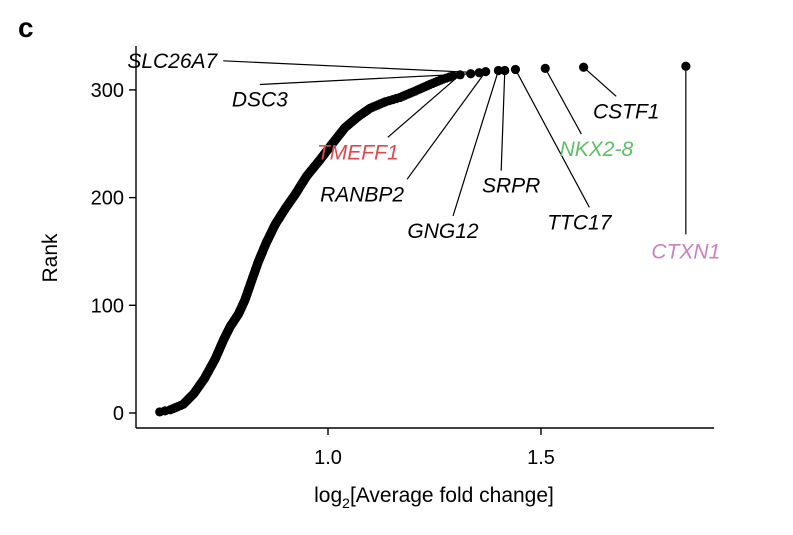 This screenshot has width=793, height=535. I want to click on y-axis-label: Rank, so click(50, 258).